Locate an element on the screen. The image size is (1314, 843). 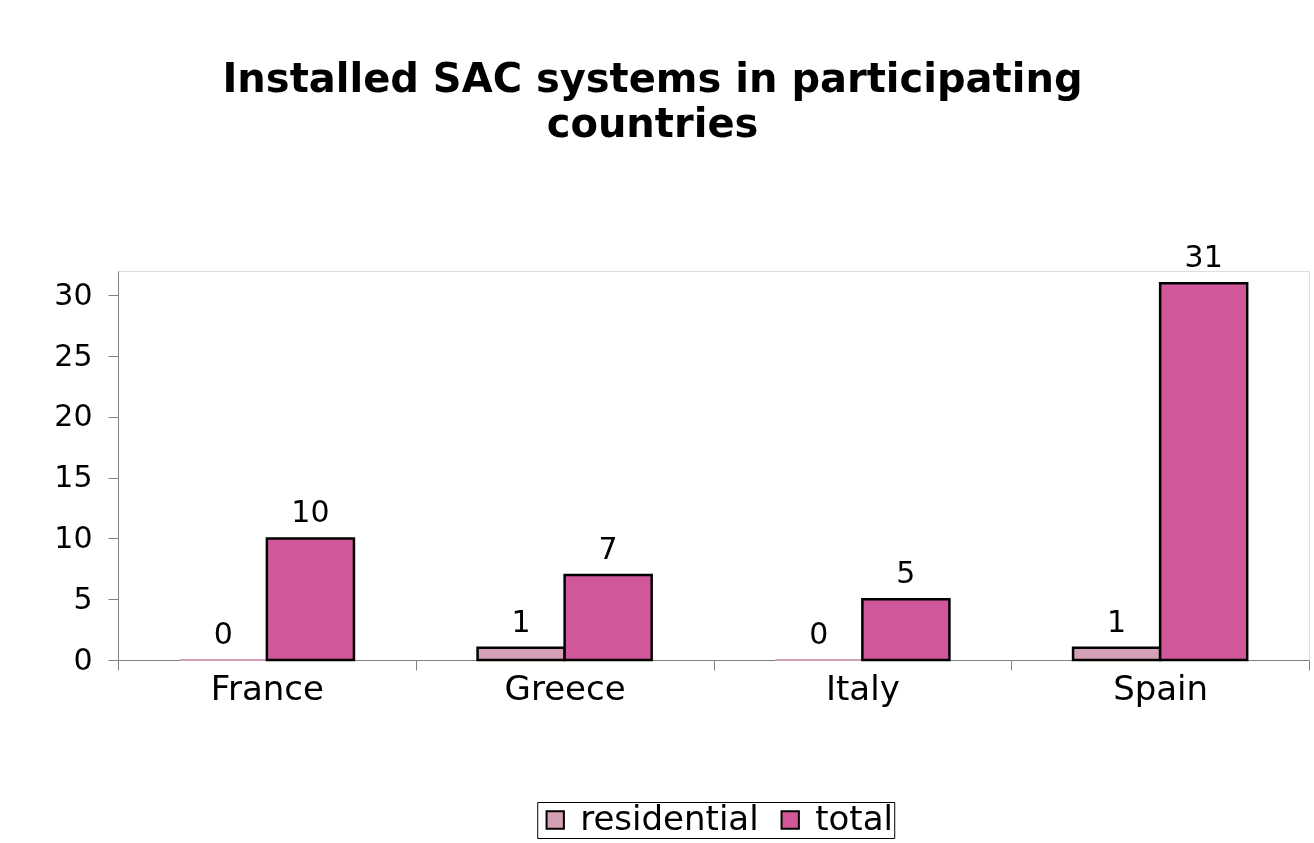
y-tick-label: 15 is located at coordinates (73, 477).